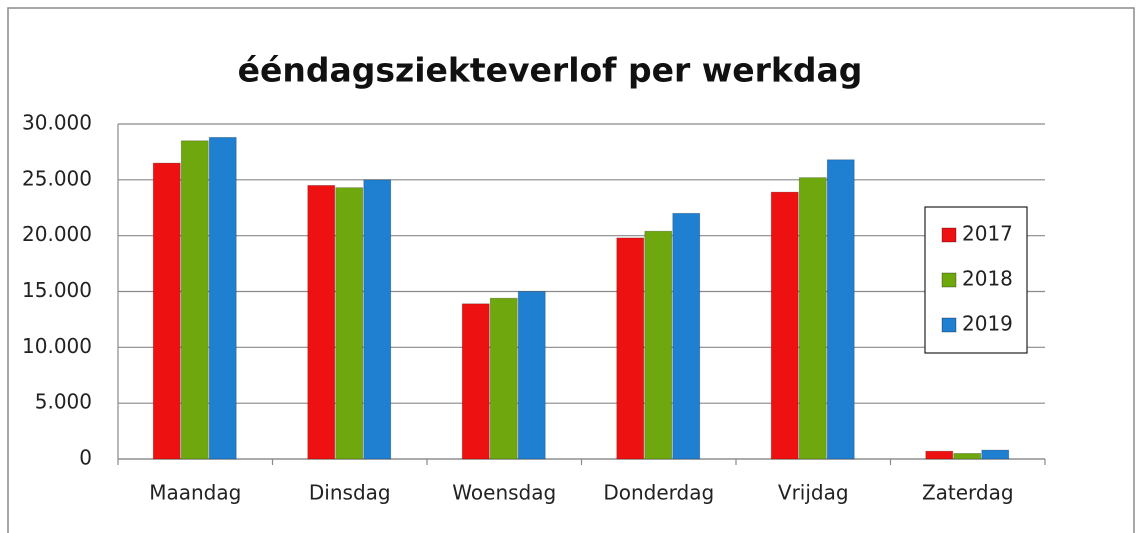  Describe the element at coordinates (57, 290) in the screenshot. I see `y-tick-label: 15.000` at that location.